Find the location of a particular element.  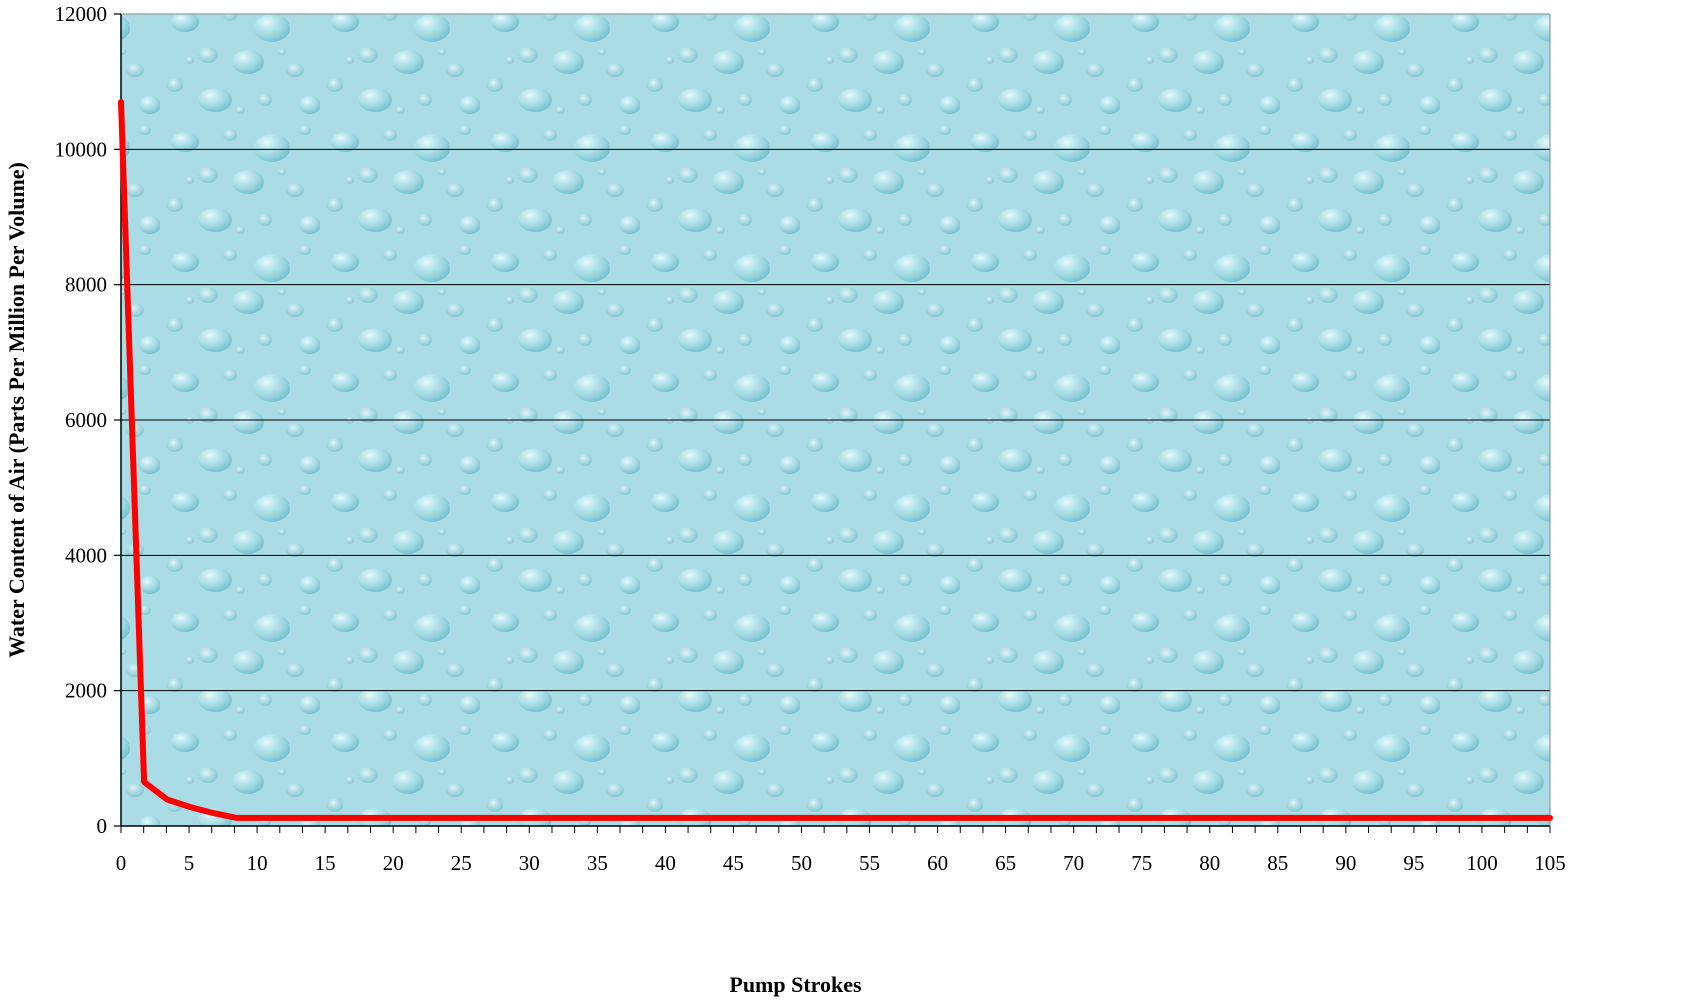

x-tick-label: 100 is located at coordinates (1482, 863).